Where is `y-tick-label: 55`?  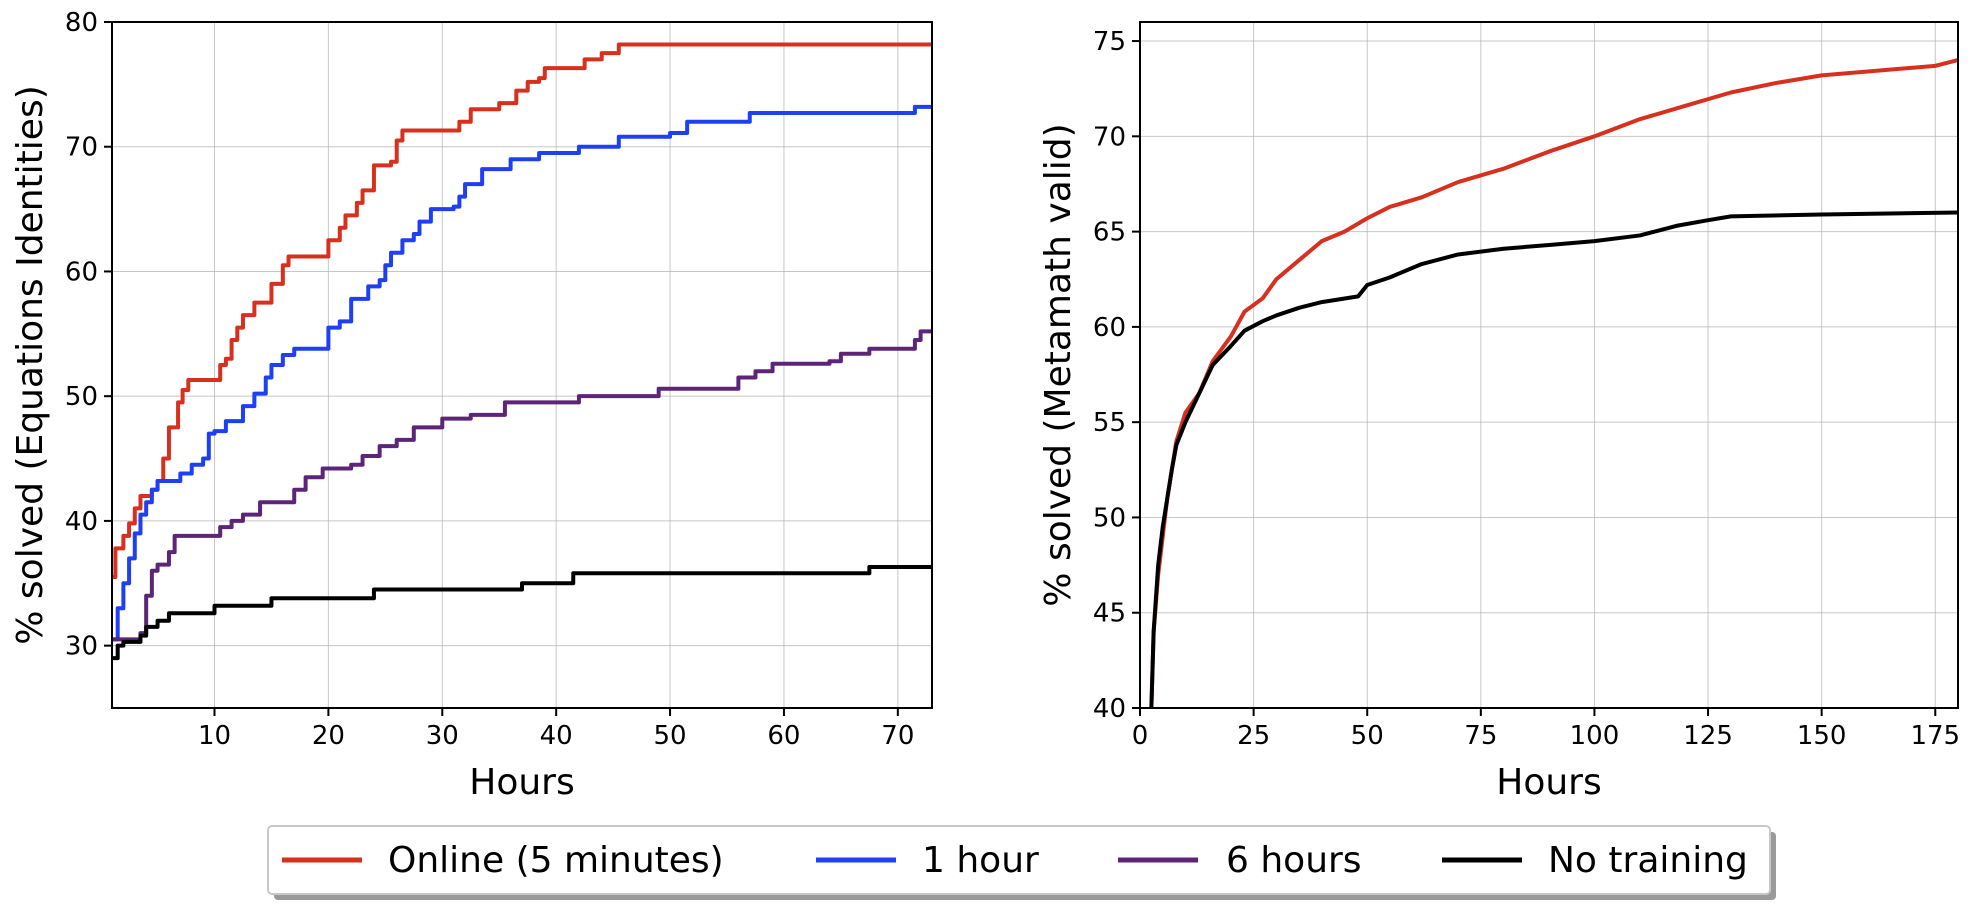 y-tick-label: 55 is located at coordinates (1109, 423).